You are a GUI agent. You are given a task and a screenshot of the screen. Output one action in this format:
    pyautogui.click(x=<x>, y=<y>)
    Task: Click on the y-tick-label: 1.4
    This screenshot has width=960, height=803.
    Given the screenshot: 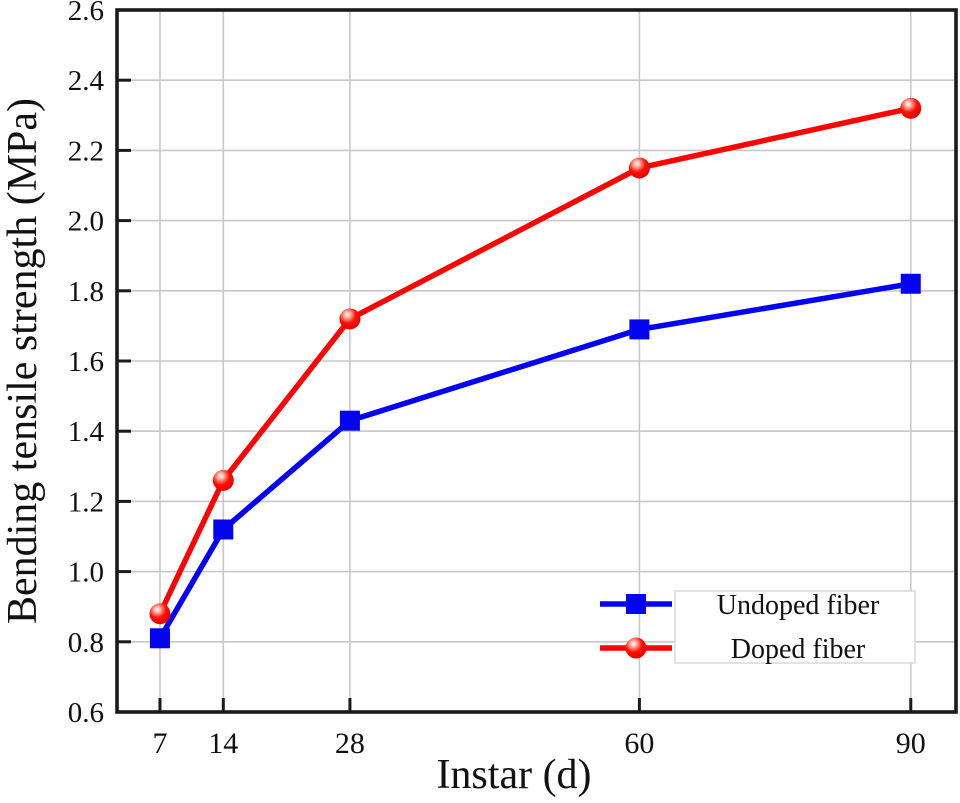 What is the action you would take?
    pyautogui.click(x=86, y=432)
    